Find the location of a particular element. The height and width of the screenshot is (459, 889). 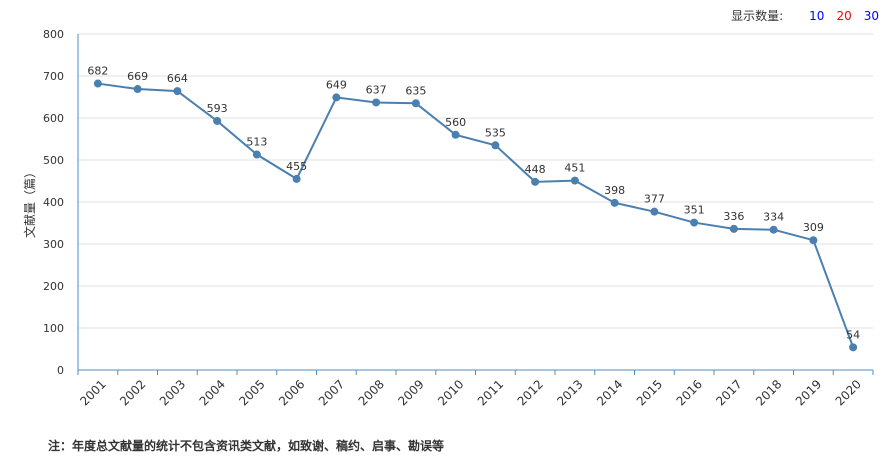

y-tick-label: 600 is located at coordinates (53, 118).